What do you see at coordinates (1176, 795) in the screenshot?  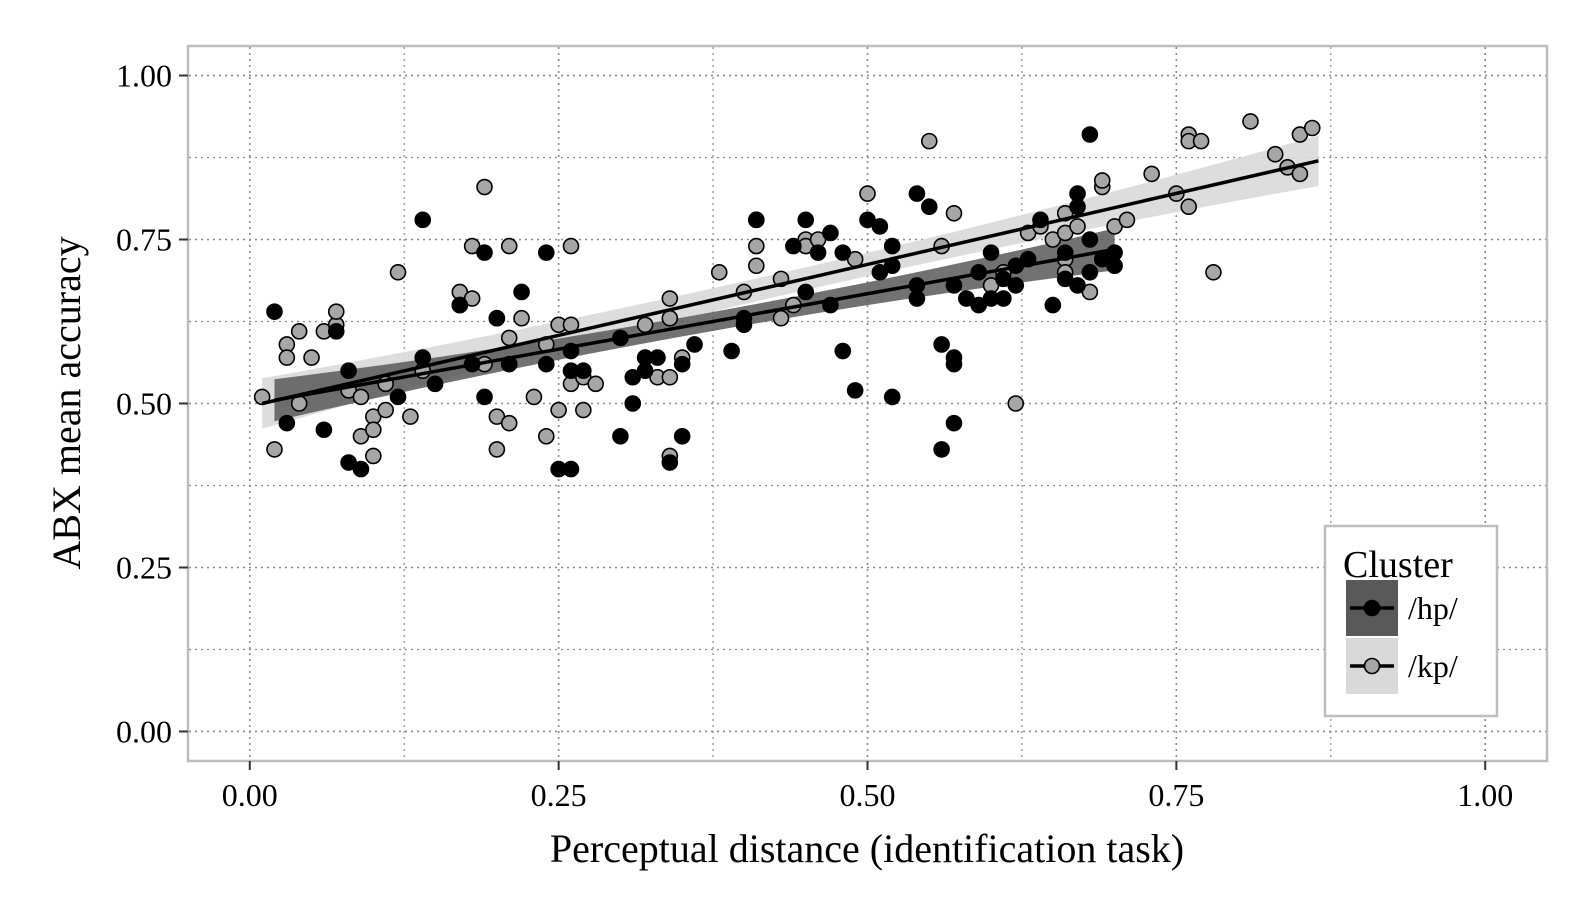 I see `x-tick-label: 0.75` at bounding box center [1176, 795].